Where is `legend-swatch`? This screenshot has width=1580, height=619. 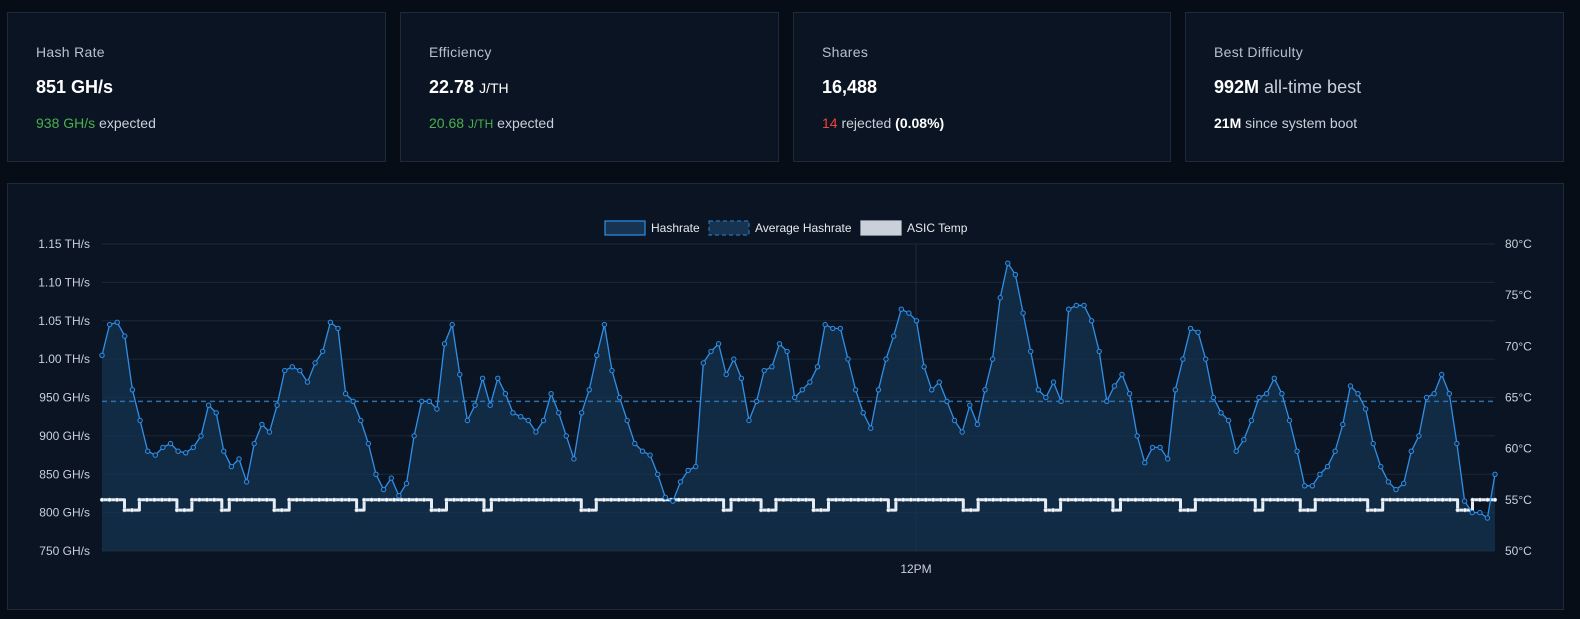 legend-swatch is located at coordinates (729, 228).